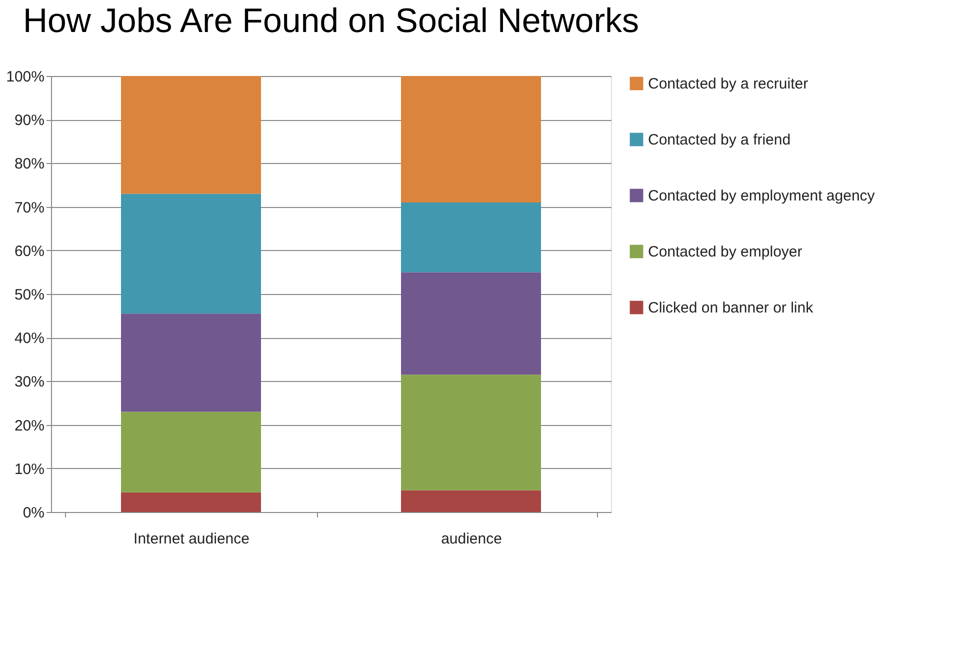 The image size is (978, 650). I want to click on y-tick-label: 90%, so click(29, 121).